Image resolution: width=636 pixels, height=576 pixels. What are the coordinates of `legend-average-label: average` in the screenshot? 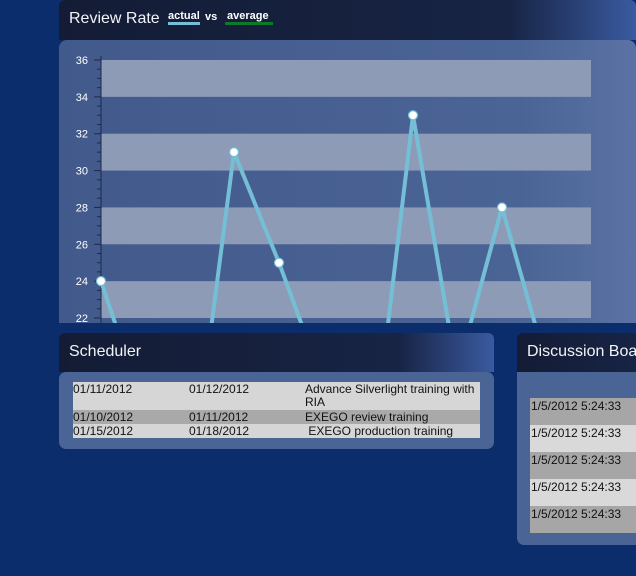 It's located at (248, 16).